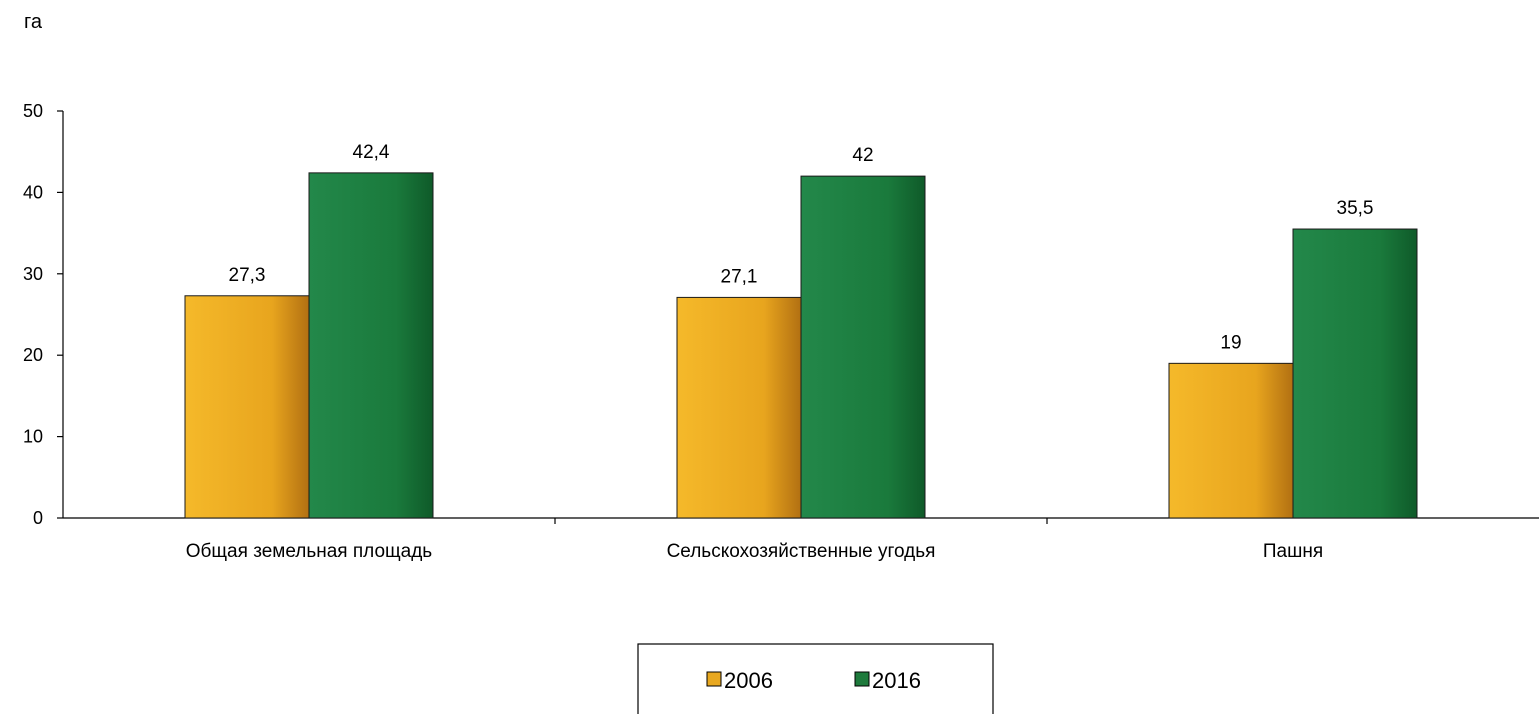 This screenshot has height=714, width=1539. I want to click on legend: 2006 2016, so click(815, 678).